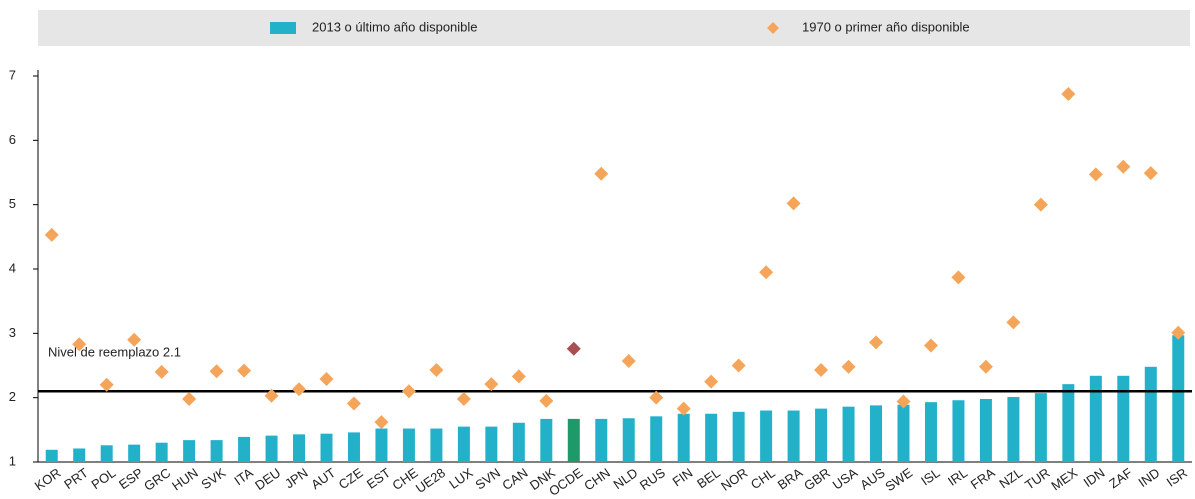 The width and height of the screenshot is (1195, 499). I want to click on y-tick-label: 1, so click(12, 460).